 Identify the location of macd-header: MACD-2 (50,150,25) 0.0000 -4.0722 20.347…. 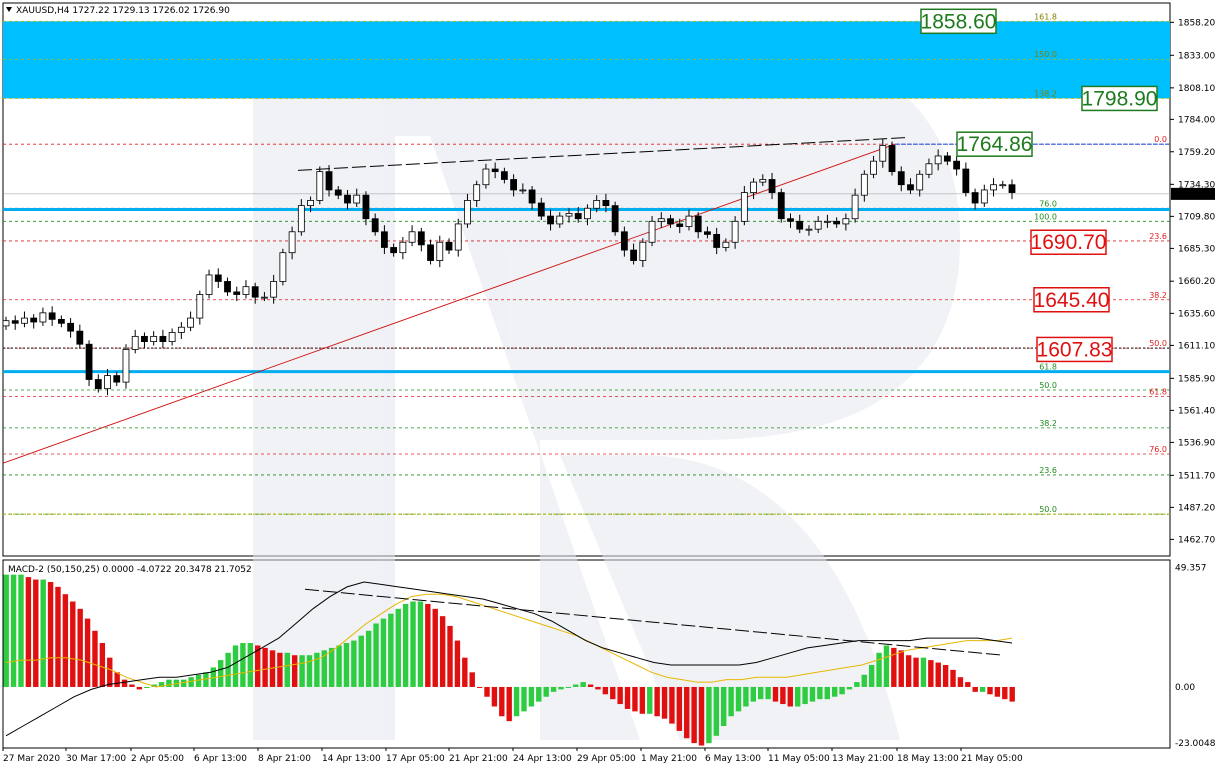
(130, 570).